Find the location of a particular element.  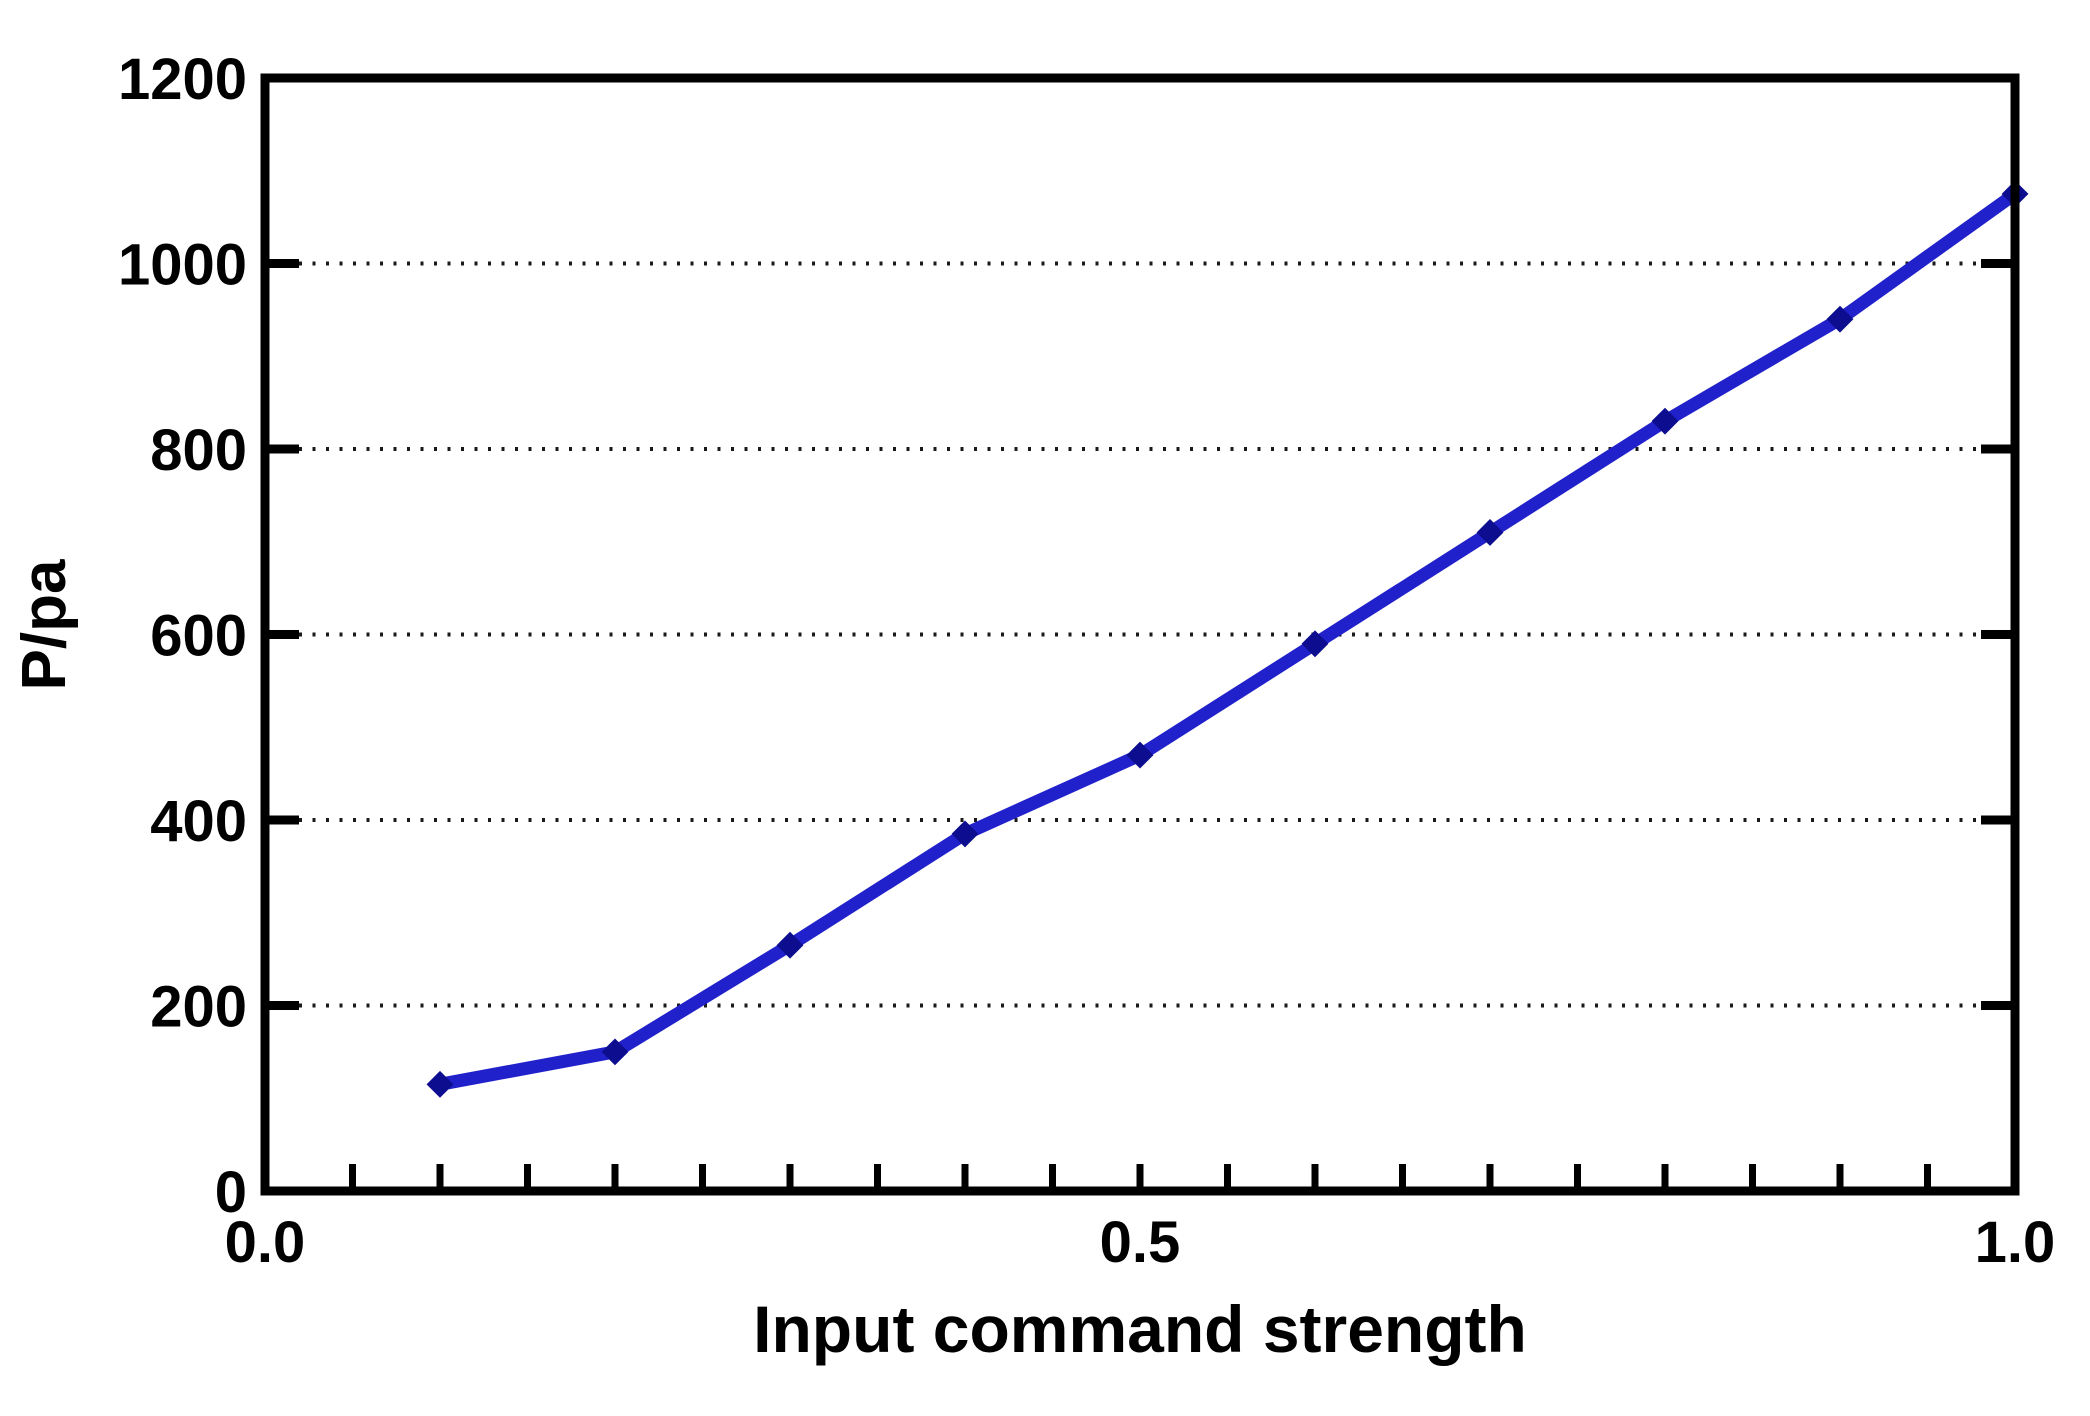

y-tick-label: 1000 is located at coordinates (182, 265).